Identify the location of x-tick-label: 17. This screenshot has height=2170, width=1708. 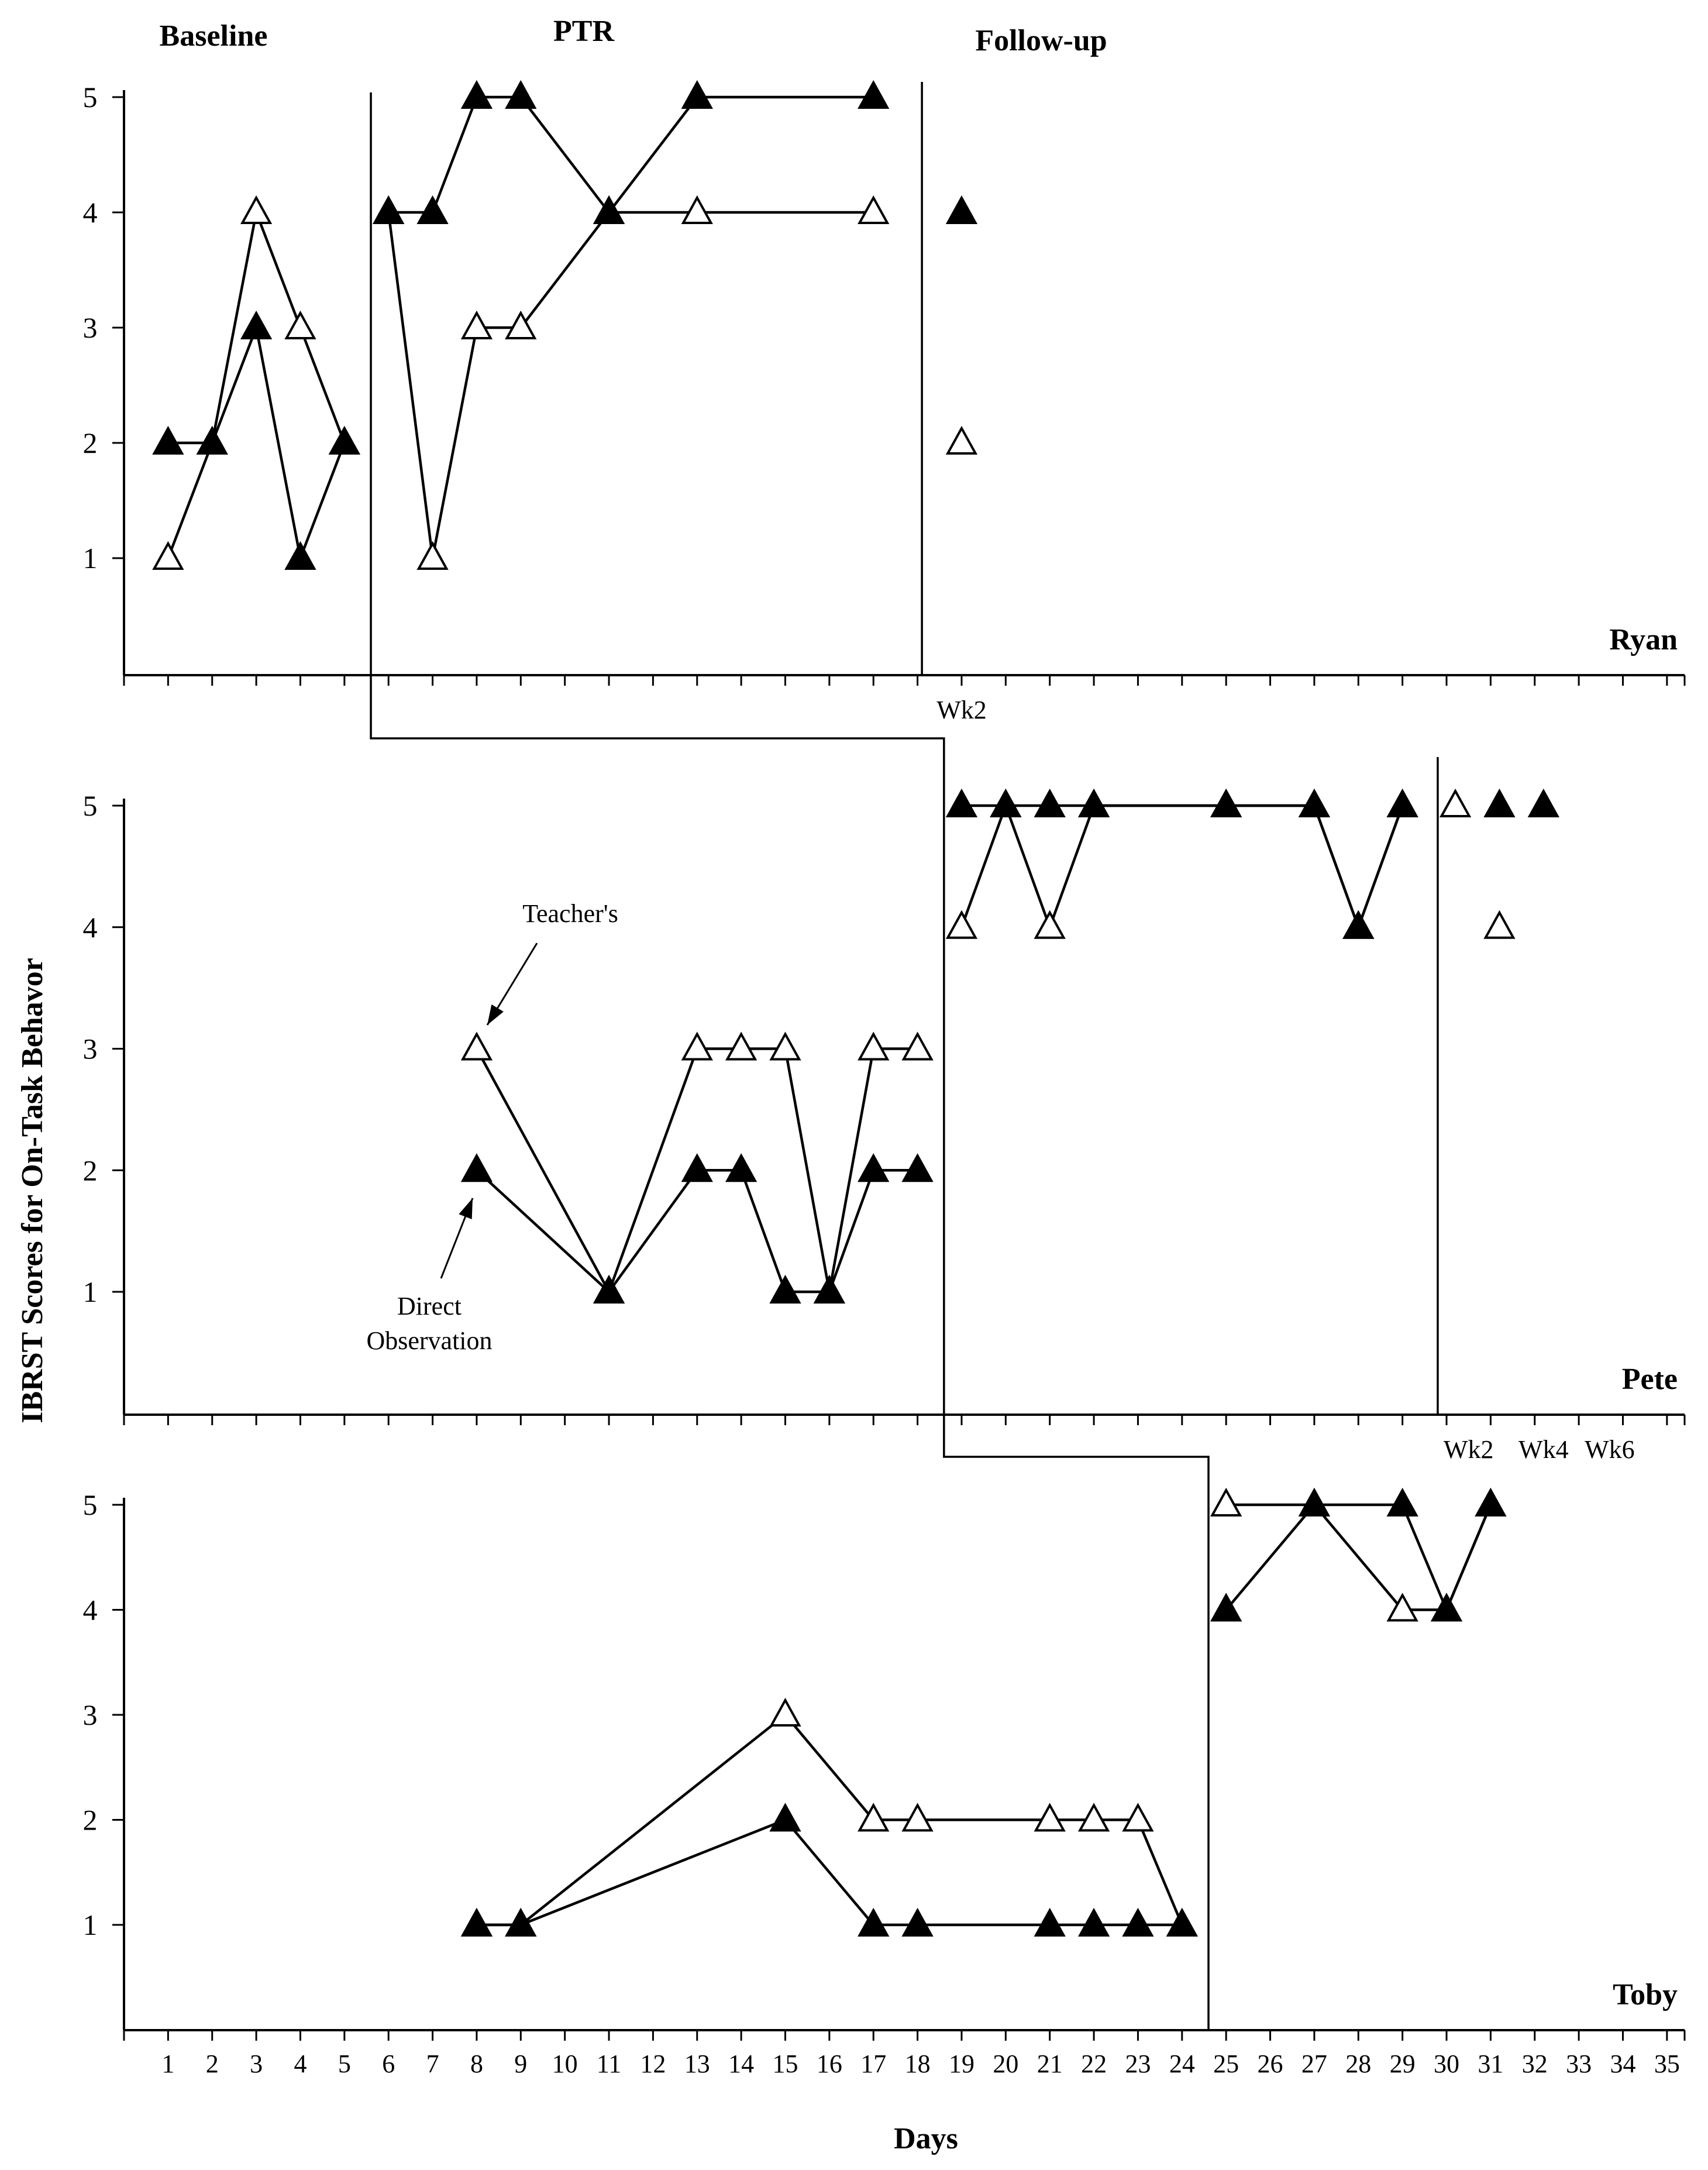
(873, 2063).